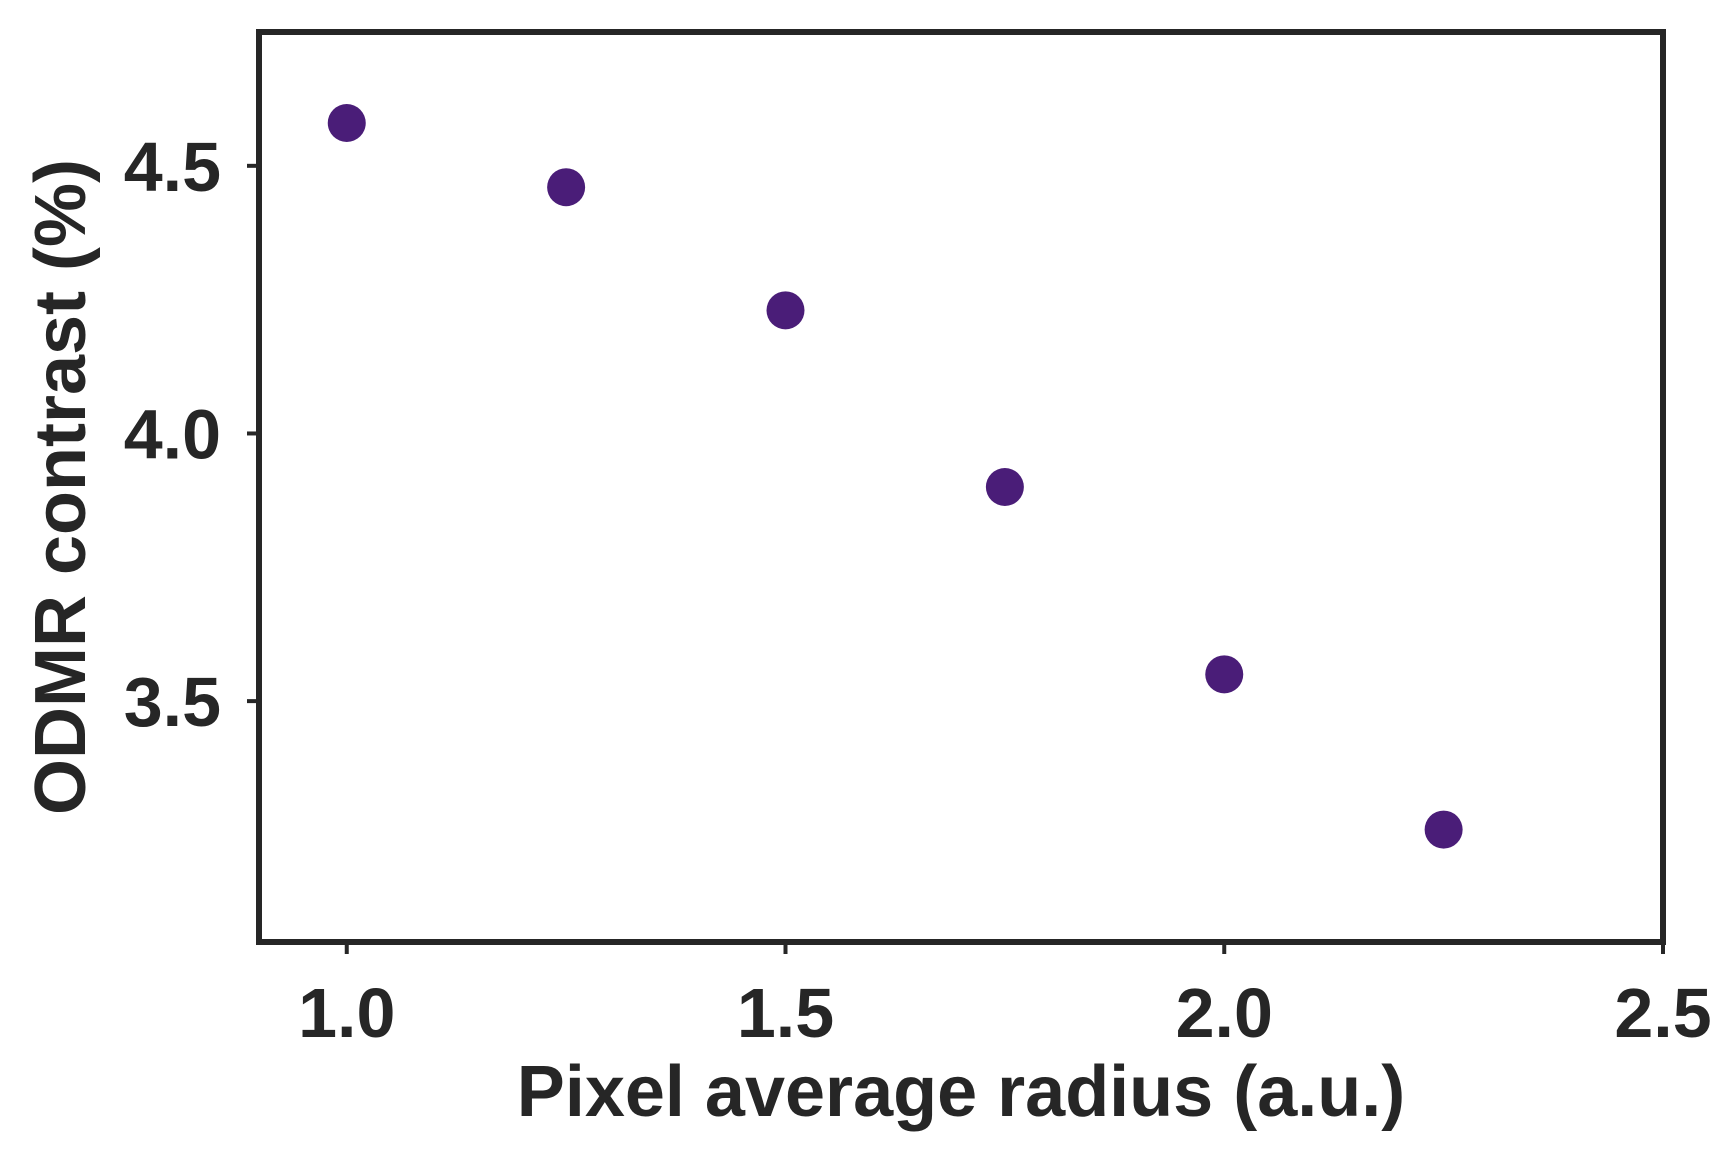  What do you see at coordinates (1224, 1013) in the screenshot?
I see `x-tick-label: 2.0` at bounding box center [1224, 1013].